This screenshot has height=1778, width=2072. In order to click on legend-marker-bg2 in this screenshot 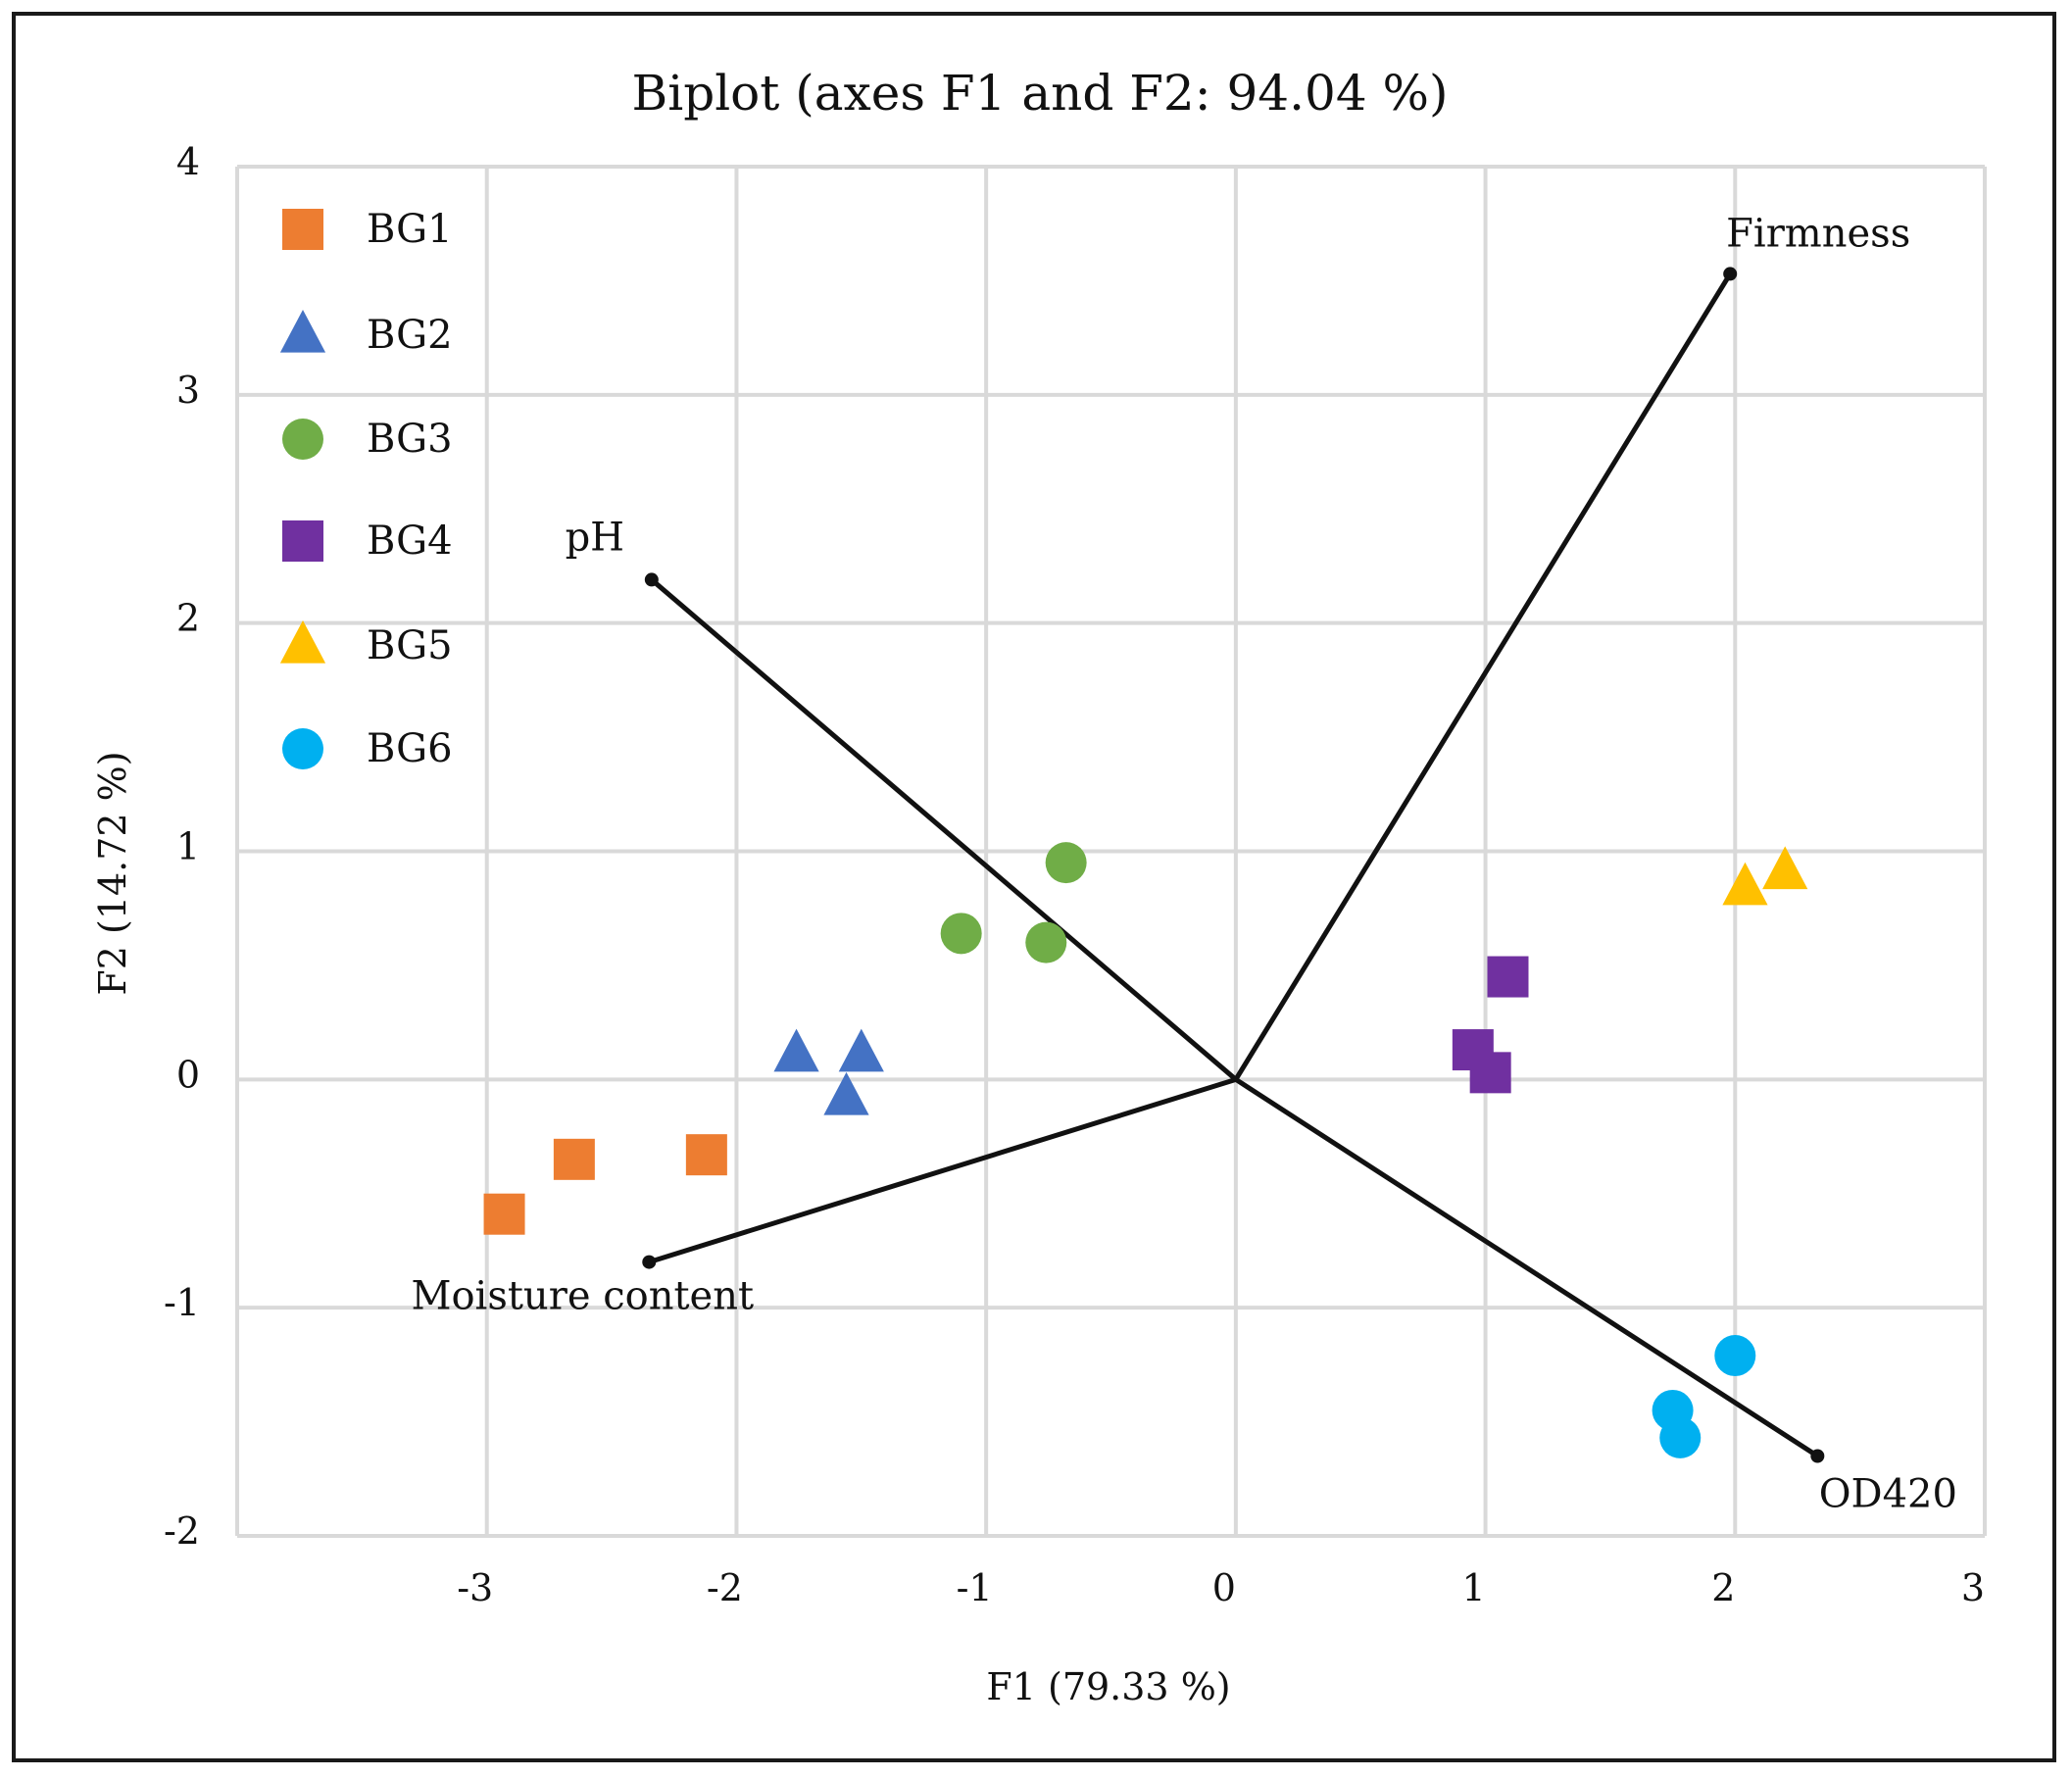, I will do `click(302, 331)`.